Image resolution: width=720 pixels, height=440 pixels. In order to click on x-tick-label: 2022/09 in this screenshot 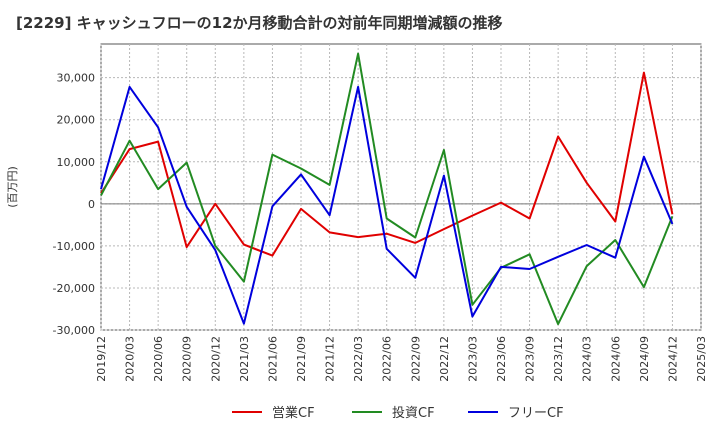, I will do `click(415, 359)`.